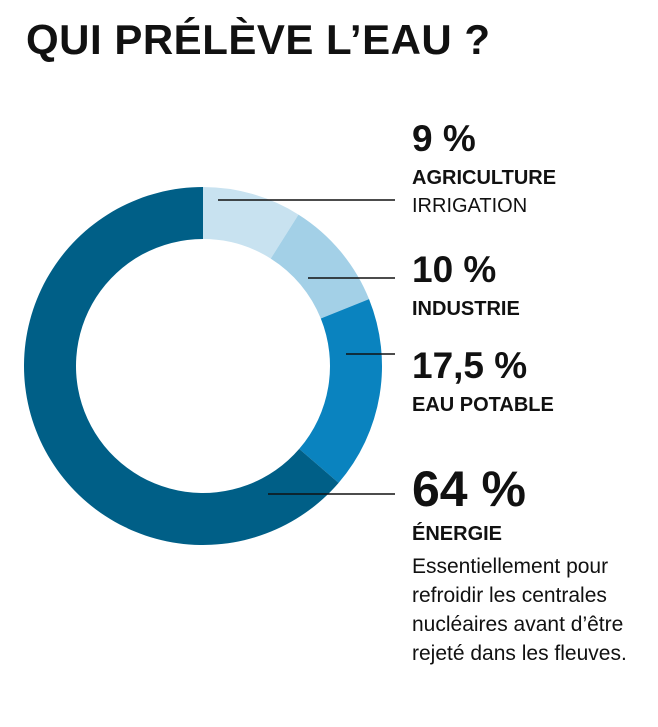  I want to click on percent-agriculture: 9 %, so click(444, 138).